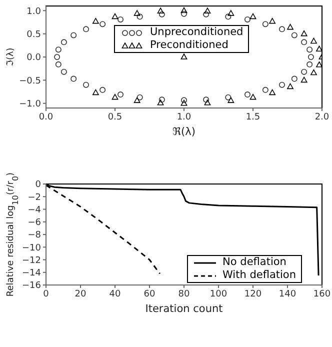 Image resolution: width=332 pixels, height=347 pixels. What do you see at coordinates (189, 45) in the screenshot?
I see `legend-label: Preconditioned` at bounding box center [189, 45].